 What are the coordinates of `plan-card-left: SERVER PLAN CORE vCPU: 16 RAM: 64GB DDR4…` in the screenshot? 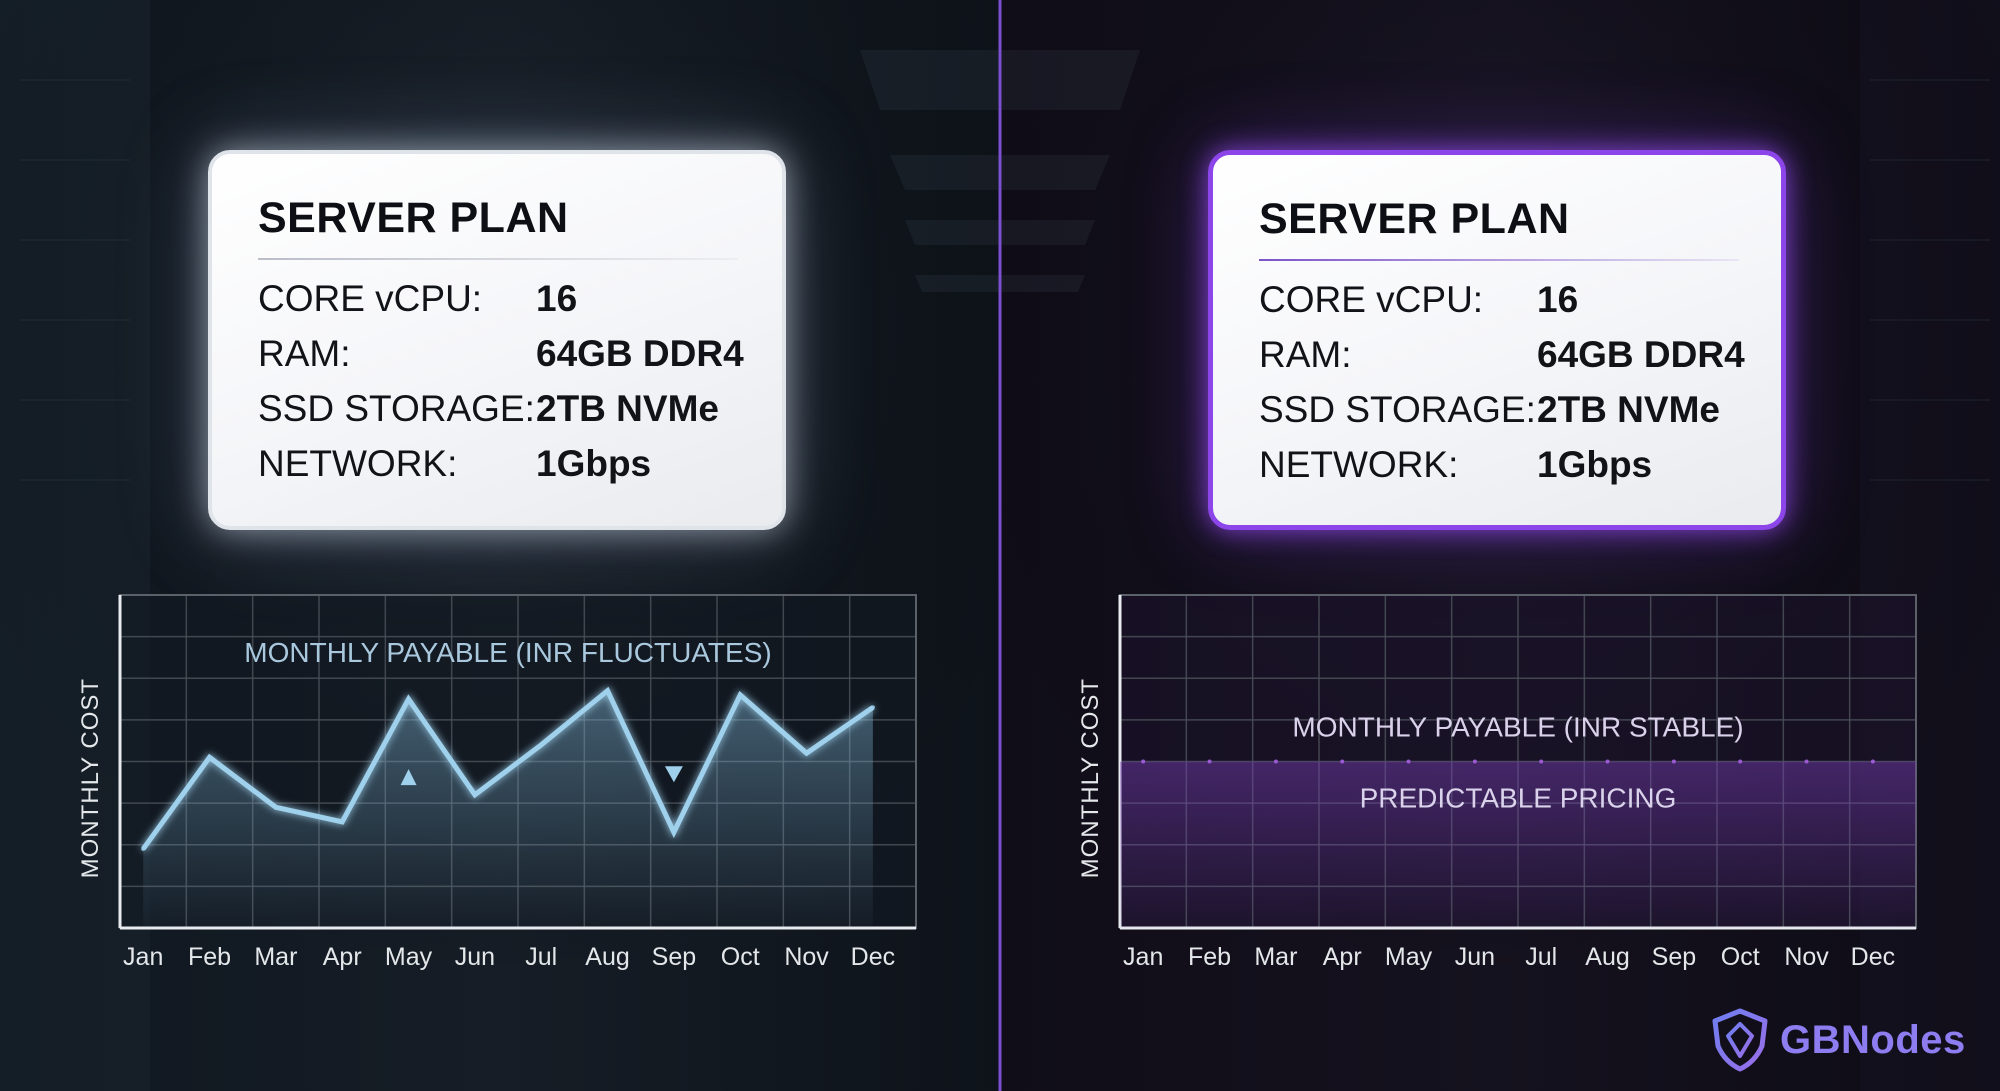 It's located at (497, 340).